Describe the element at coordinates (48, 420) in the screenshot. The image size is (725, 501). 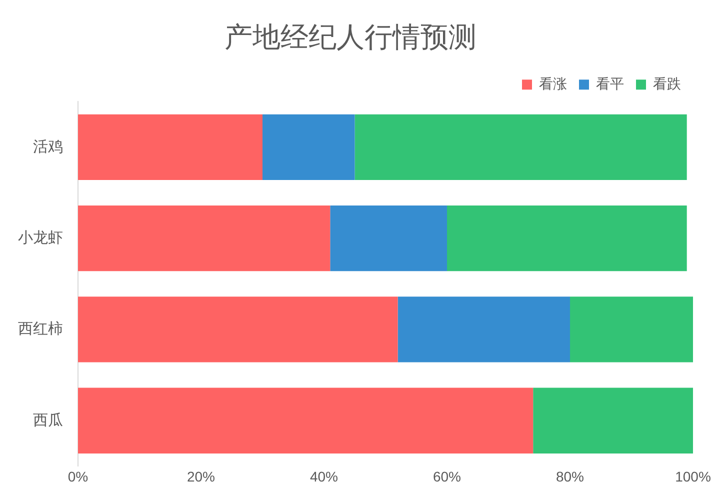
I see `y-tick-label: 西瓜` at that location.